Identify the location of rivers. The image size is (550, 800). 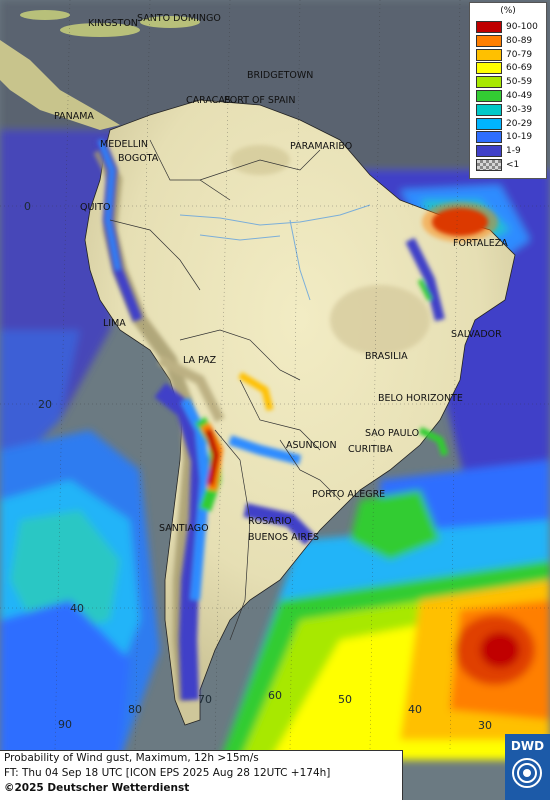
(275, 252).